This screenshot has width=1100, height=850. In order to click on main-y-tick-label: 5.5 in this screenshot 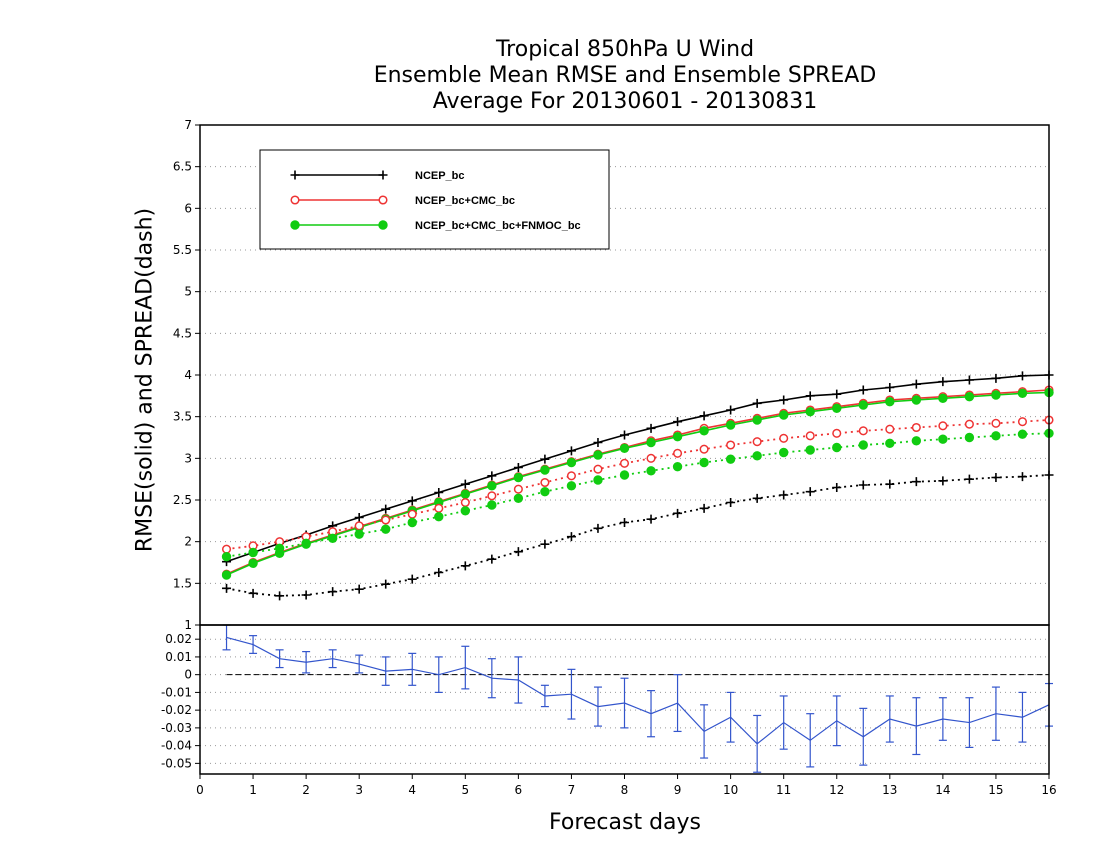, I will do `click(182, 250)`.